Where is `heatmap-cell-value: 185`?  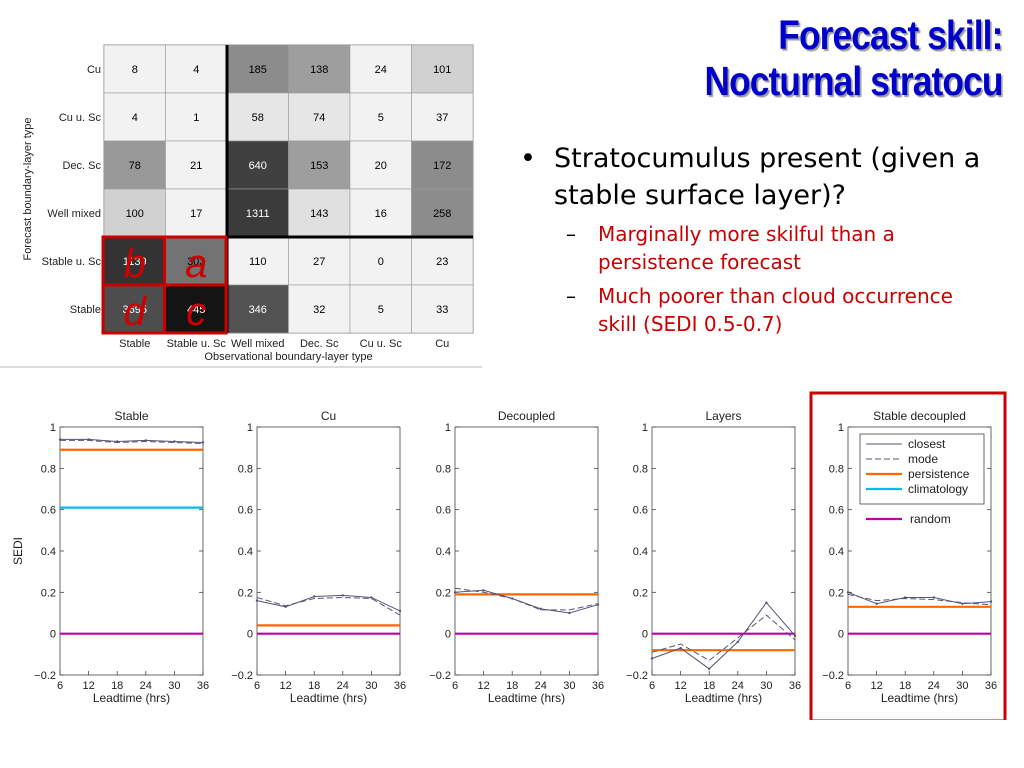
heatmap-cell-value: 185 is located at coordinates (258, 70).